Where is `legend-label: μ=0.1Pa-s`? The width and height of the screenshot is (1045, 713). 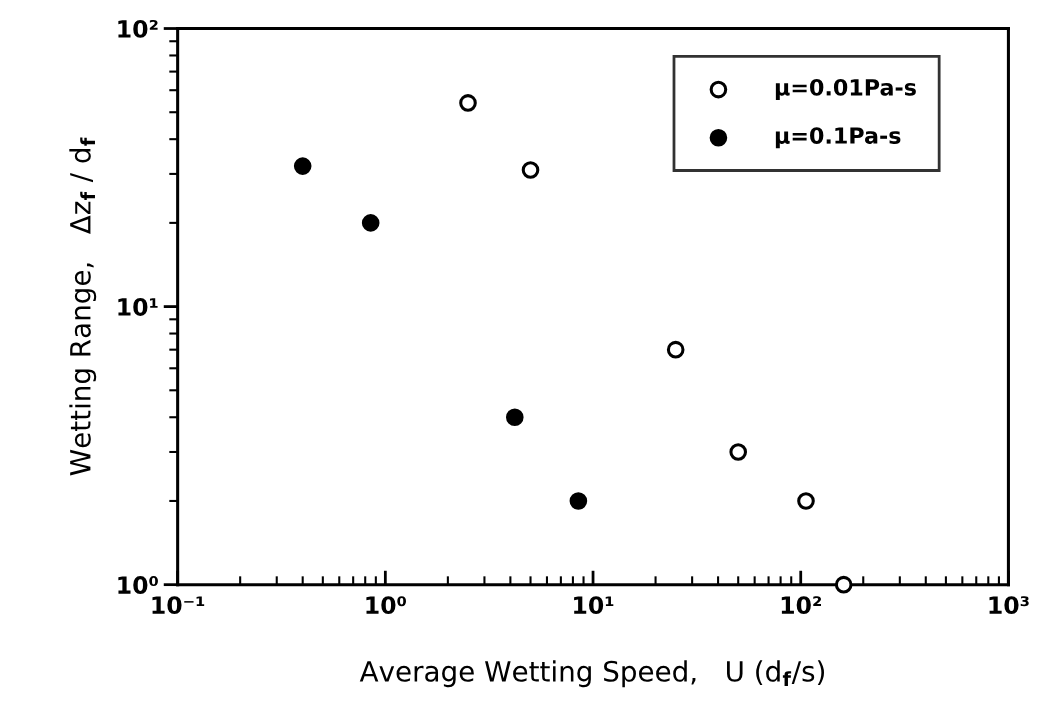
legend-label: μ=0.1Pa-s is located at coordinates (838, 138).